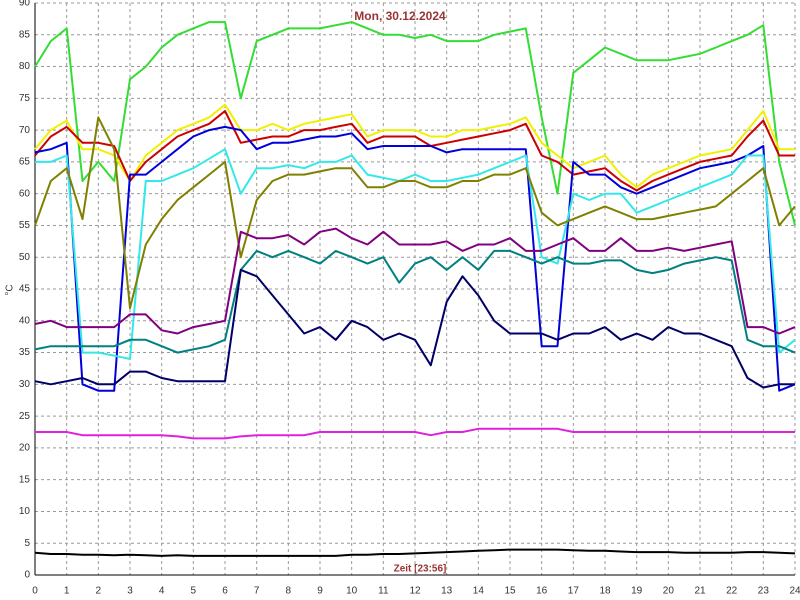  What do you see at coordinates (25, 257) in the screenshot?
I see `y-tick-label: 50` at bounding box center [25, 257].